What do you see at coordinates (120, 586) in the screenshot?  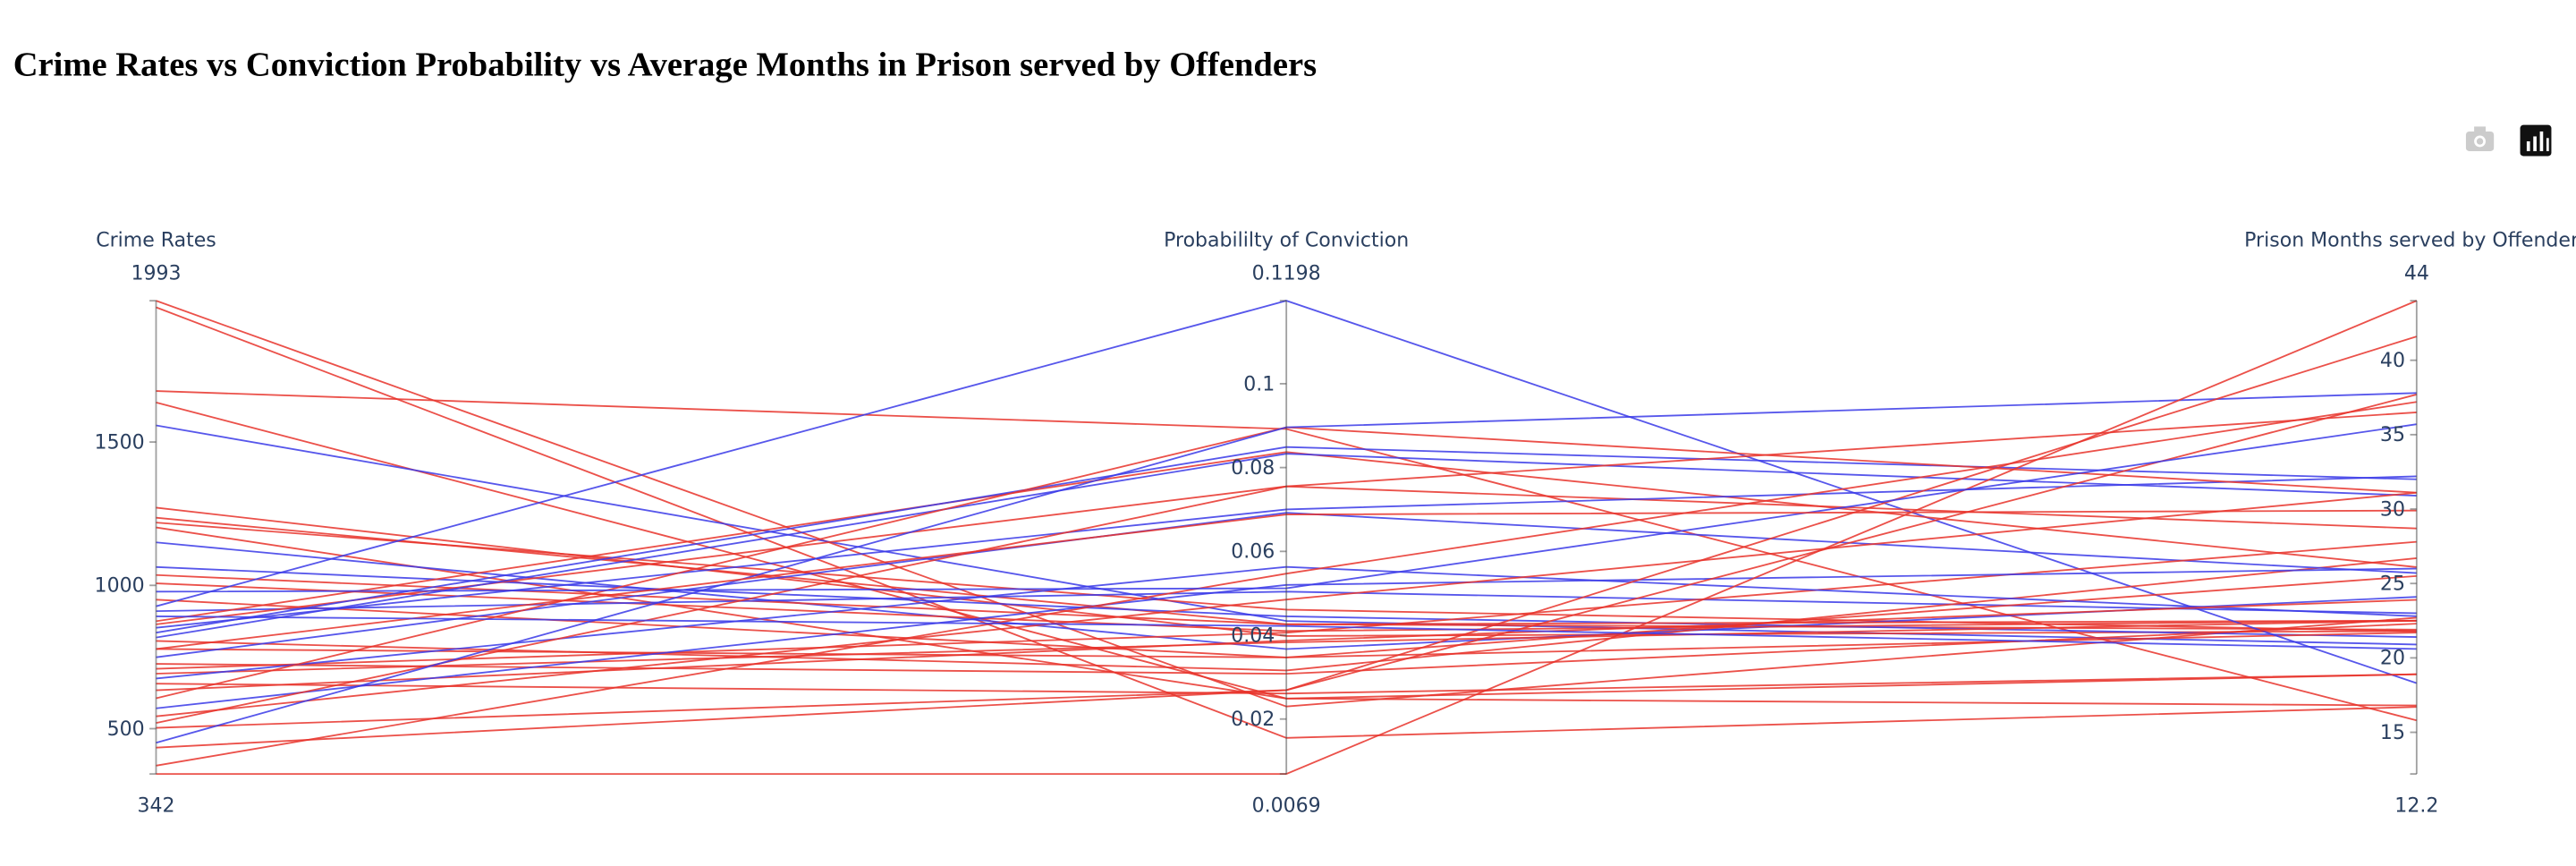 I see `tick-label: 1000` at bounding box center [120, 586].